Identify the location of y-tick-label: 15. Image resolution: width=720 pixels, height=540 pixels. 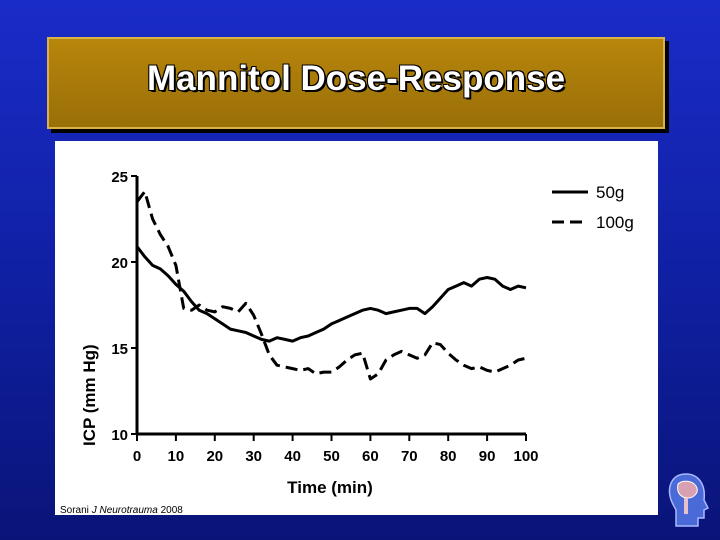
(119, 349).